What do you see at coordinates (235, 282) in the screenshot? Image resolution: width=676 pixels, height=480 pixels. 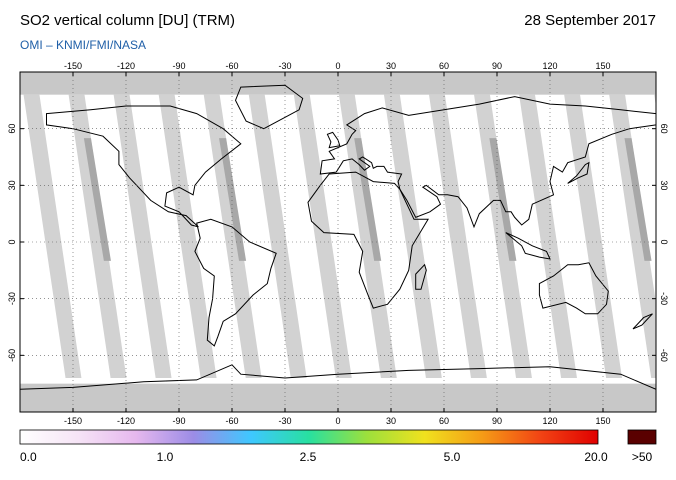 I see `coastline-south-america` at bounding box center [235, 282].